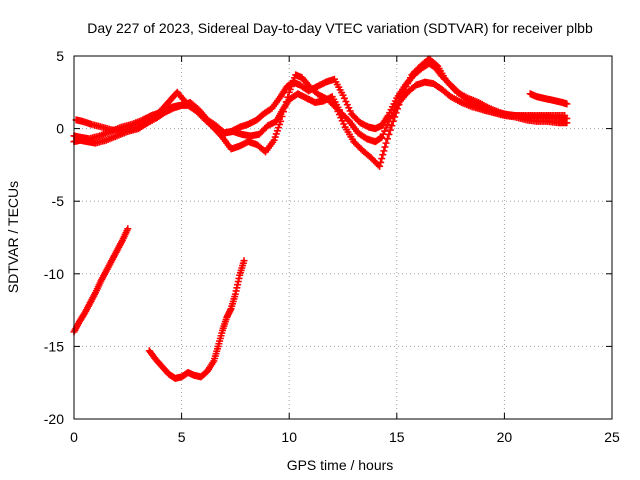  Describe the element at coordinates (612, 437) in the screenshot. I see `x-tick-label: 25` at that location.